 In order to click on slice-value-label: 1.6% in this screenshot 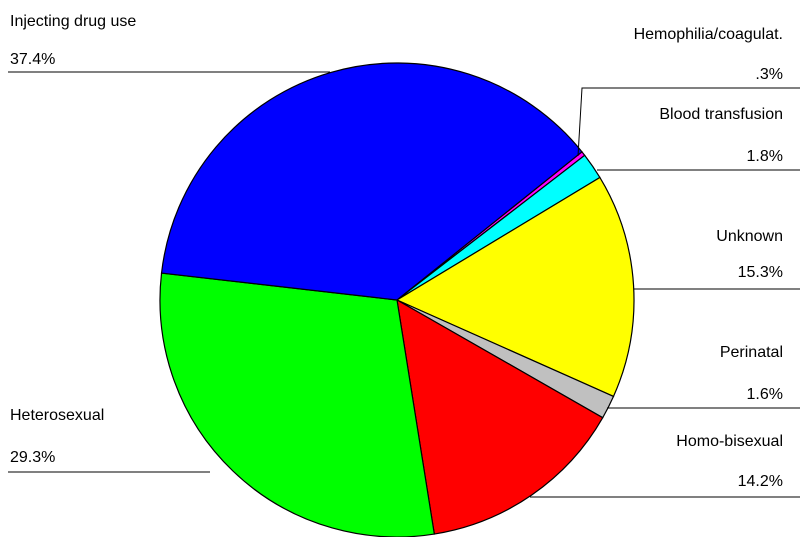, I will do `click(765, 394)`.